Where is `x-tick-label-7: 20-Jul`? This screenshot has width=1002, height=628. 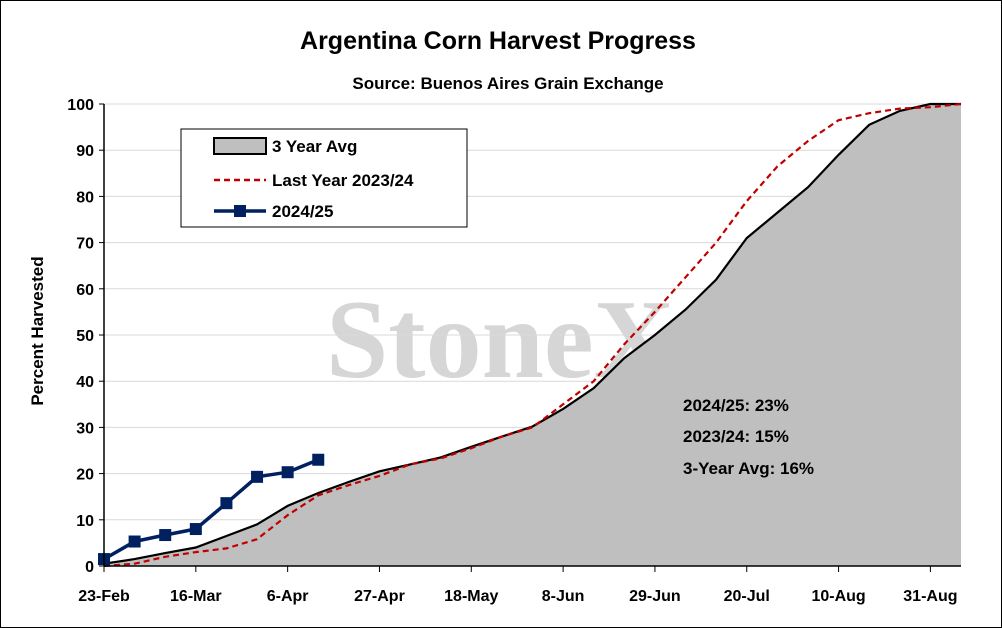 x-tick-label-7: 20-Jul is located at coordinates (747, 596).